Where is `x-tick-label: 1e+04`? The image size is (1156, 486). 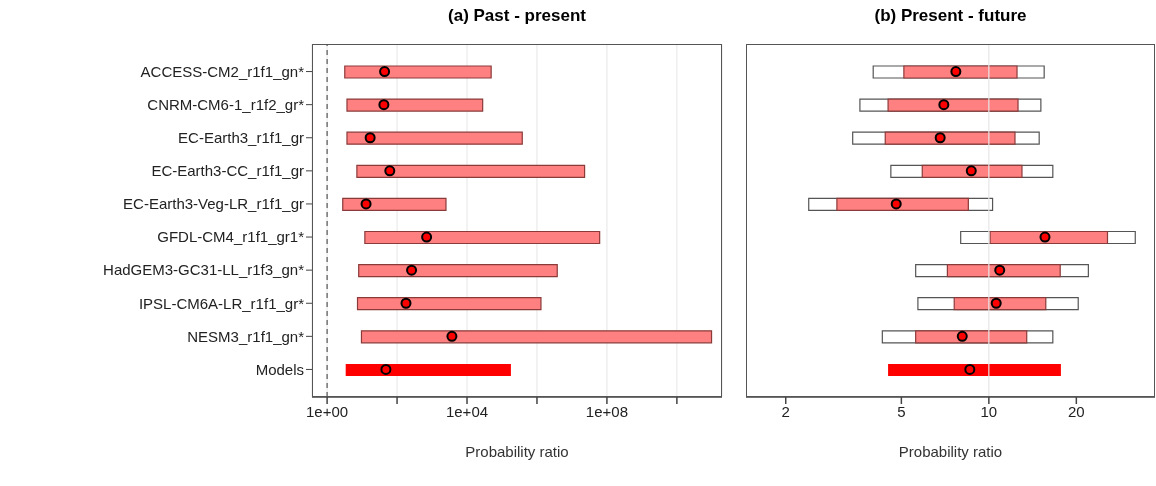 x-tick-label: 1e+04 is located at coordinates (467, 411).